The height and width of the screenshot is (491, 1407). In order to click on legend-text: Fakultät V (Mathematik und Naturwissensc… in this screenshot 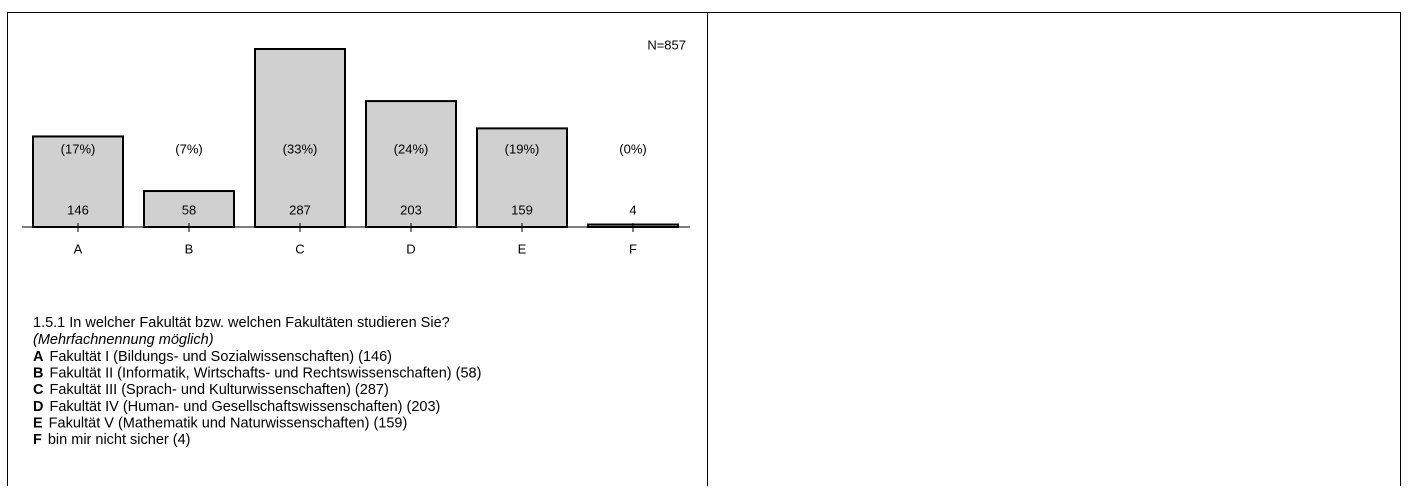, I will do `click(228, 423)`.